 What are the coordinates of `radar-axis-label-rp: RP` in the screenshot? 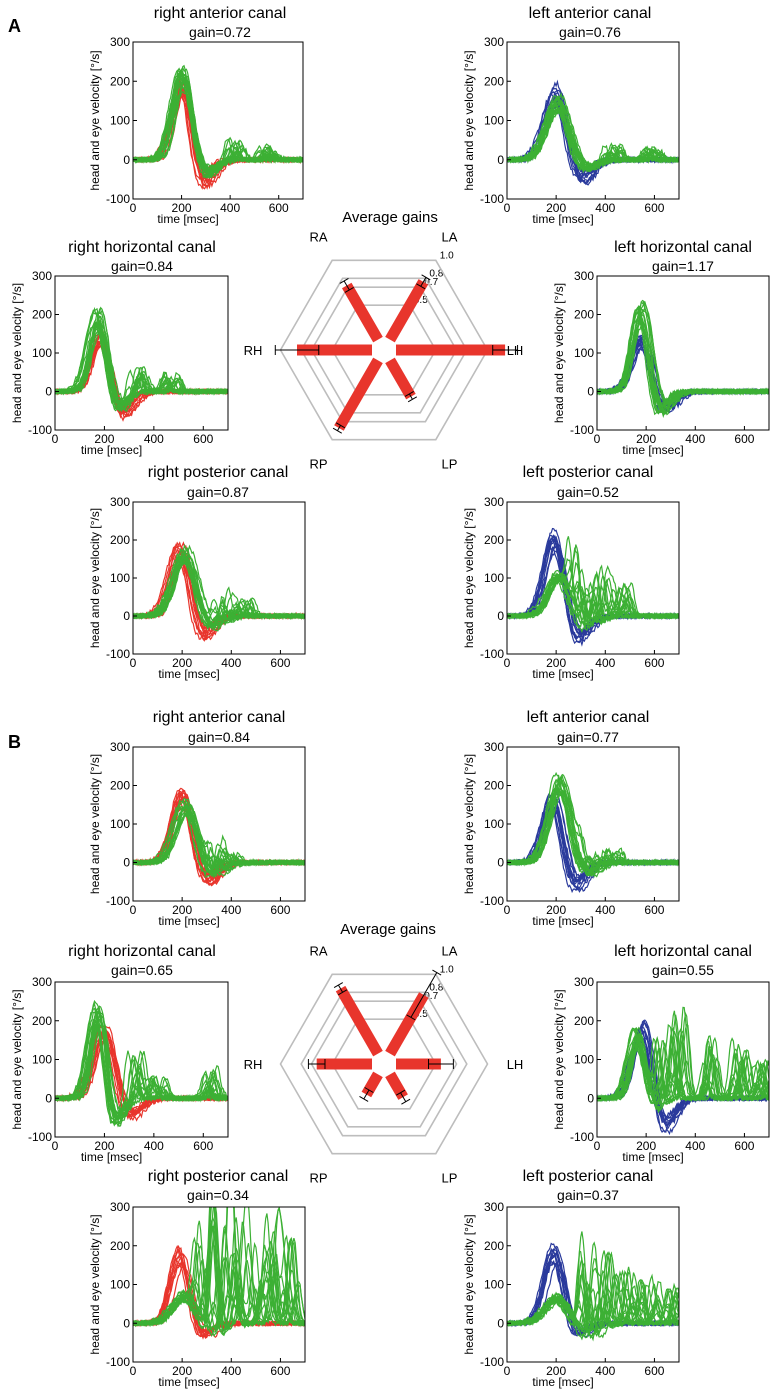 It's located at (318, 1177).